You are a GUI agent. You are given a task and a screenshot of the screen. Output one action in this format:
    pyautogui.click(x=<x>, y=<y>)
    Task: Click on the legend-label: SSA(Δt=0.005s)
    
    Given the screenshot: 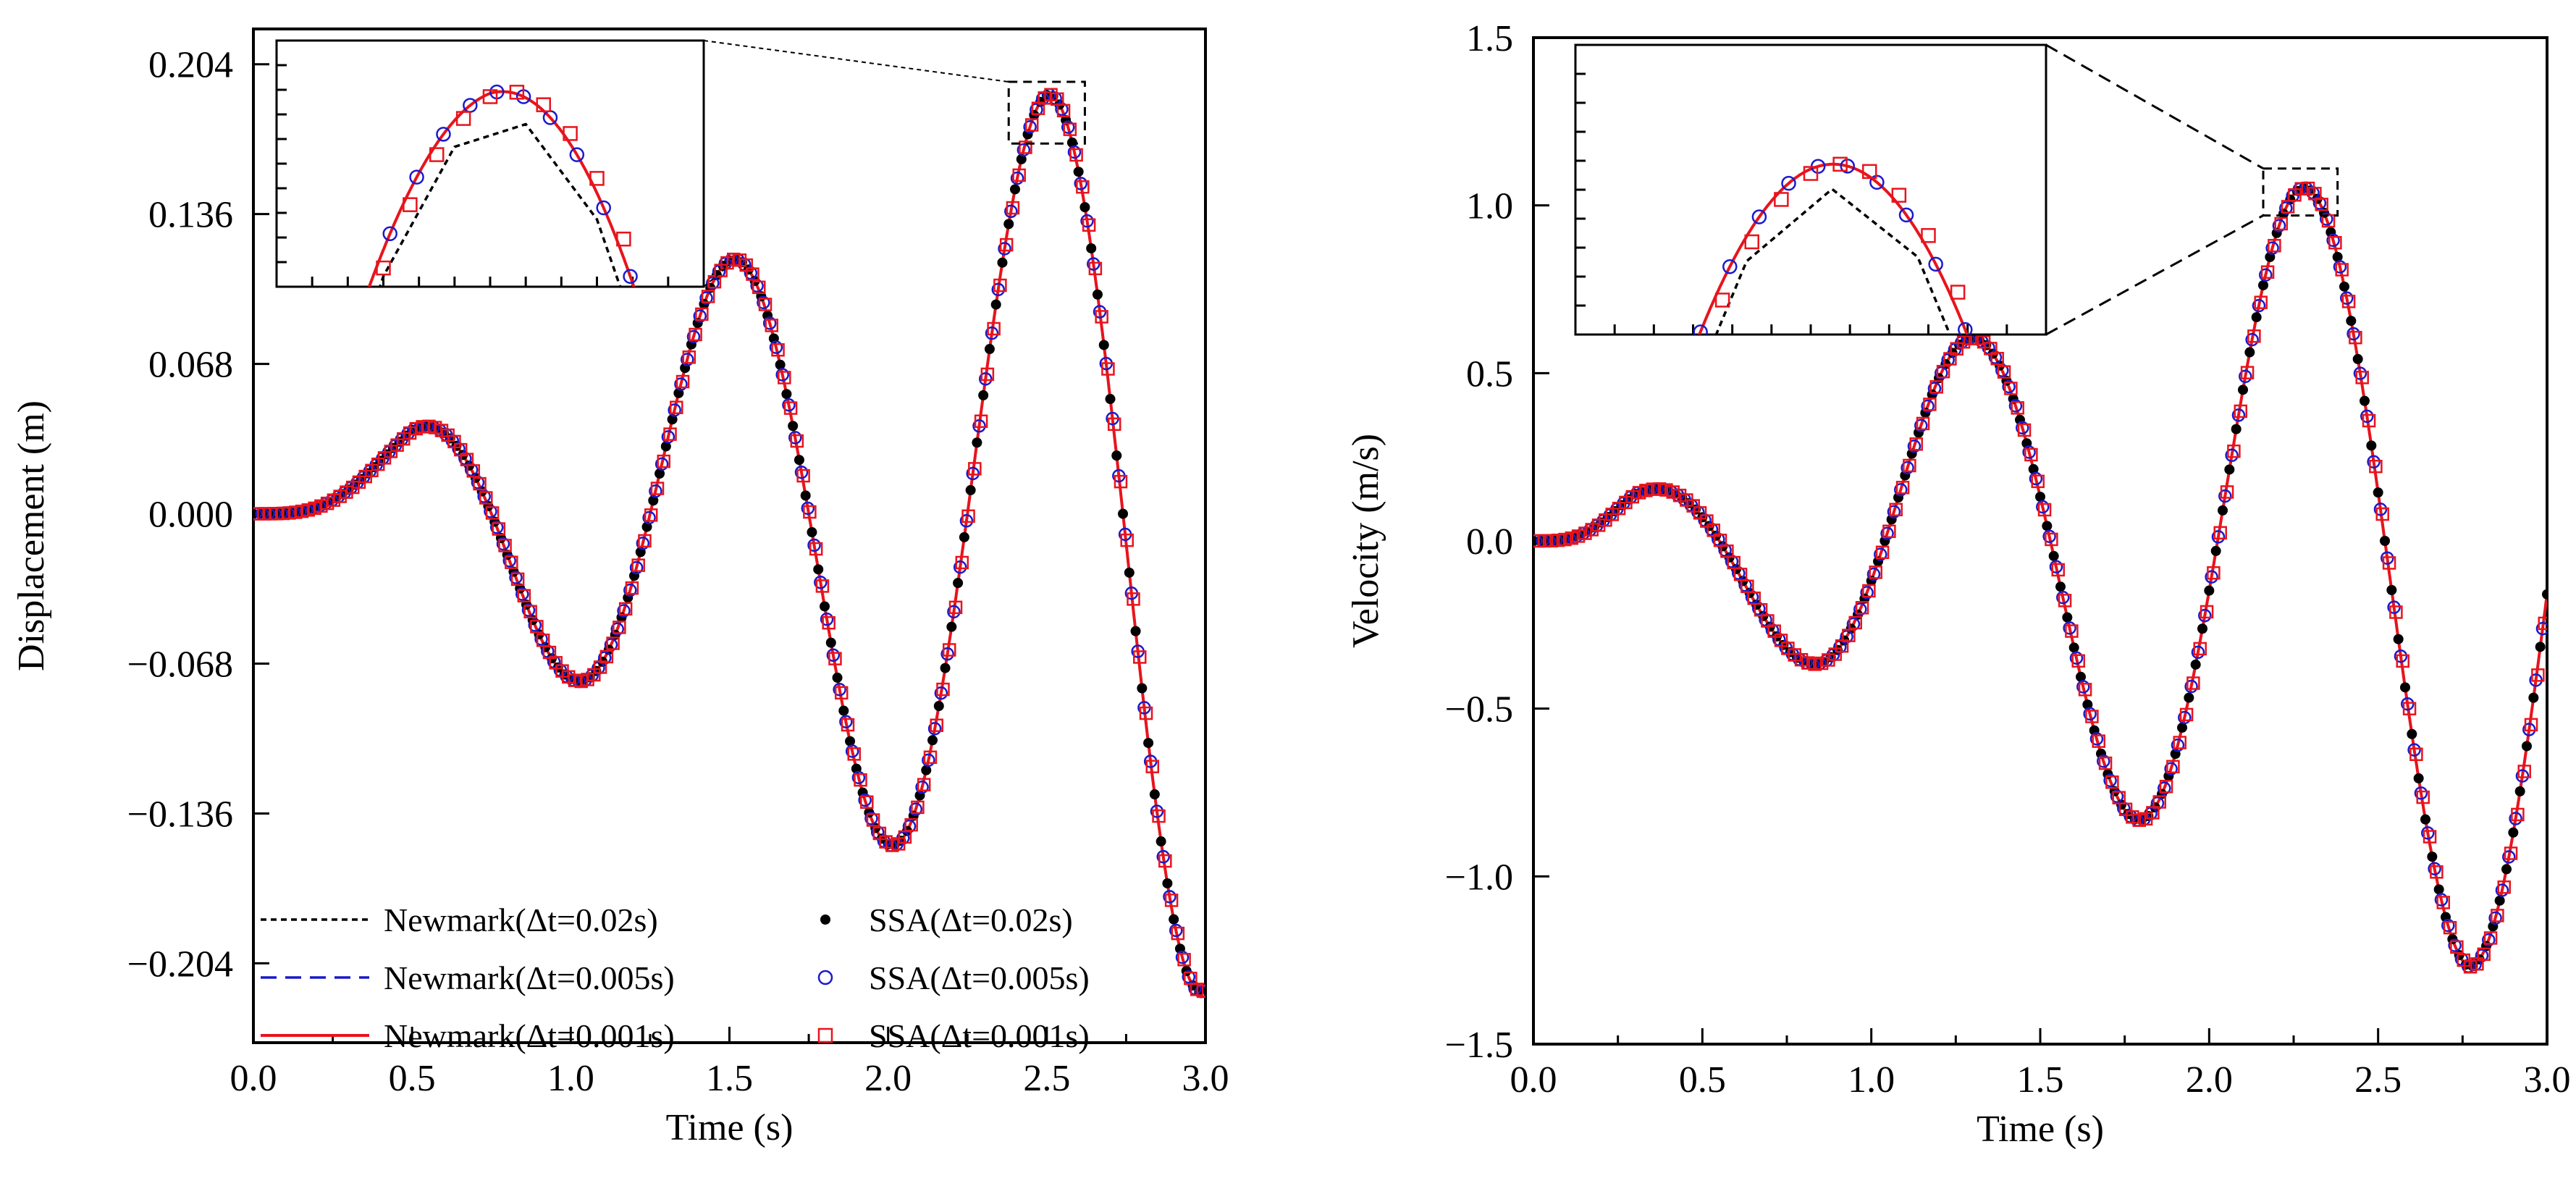 What is the action you would take?
    pyautogui.click(x=979, y=977)
    